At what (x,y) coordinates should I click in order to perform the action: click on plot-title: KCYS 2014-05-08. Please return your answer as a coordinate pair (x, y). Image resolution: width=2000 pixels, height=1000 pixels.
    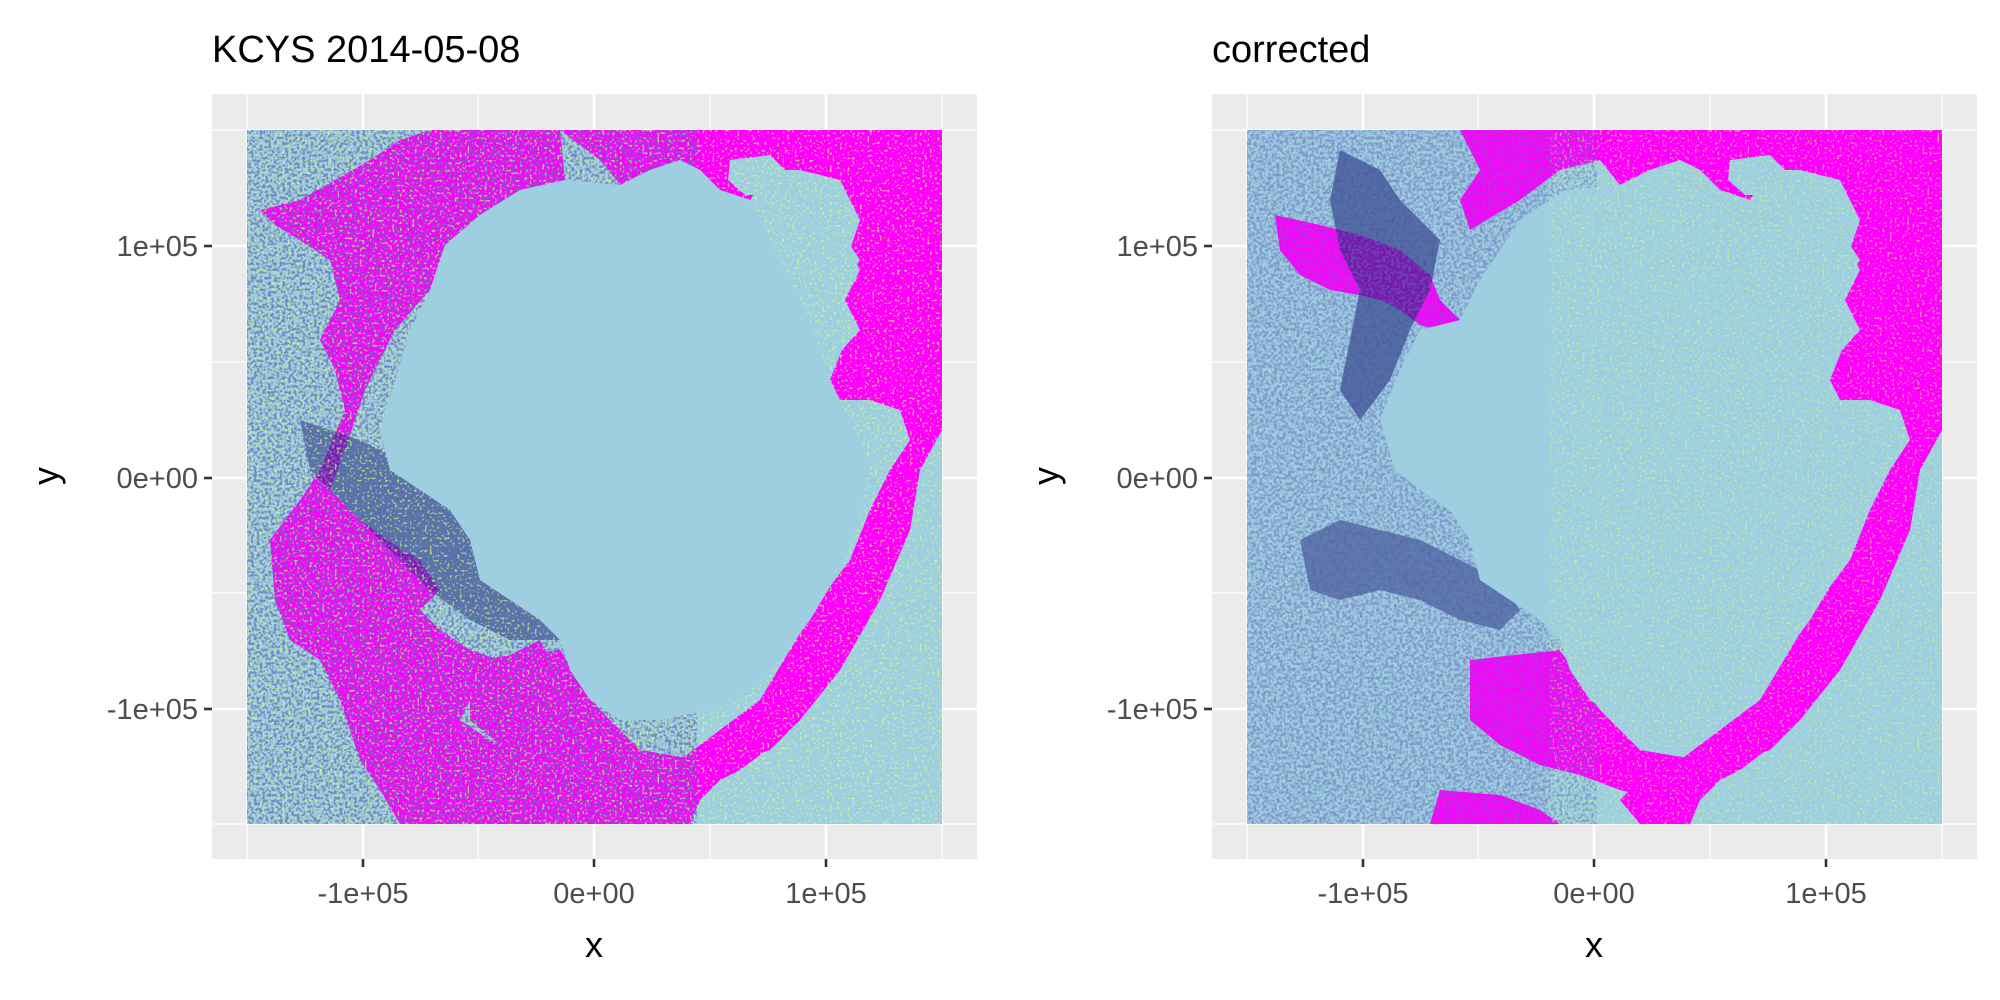
    Looking at the image, I should click on (366, 50).